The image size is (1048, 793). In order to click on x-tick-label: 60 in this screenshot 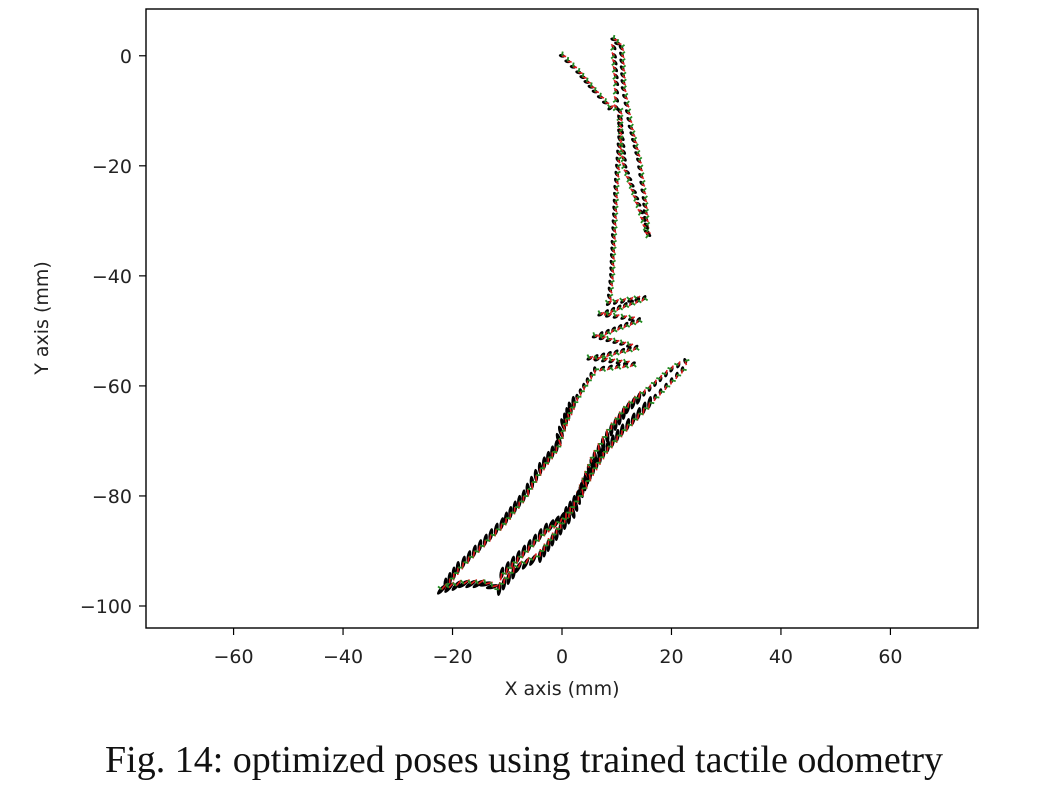, I will do `click(890, 657)`.